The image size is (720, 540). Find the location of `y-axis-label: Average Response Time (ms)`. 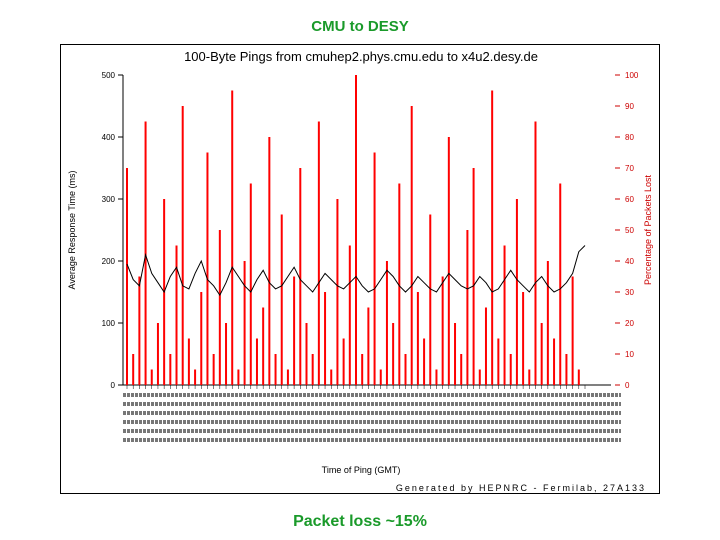

y-axis-label: Average Response Time (ms) is located at coordinates (72, 230).